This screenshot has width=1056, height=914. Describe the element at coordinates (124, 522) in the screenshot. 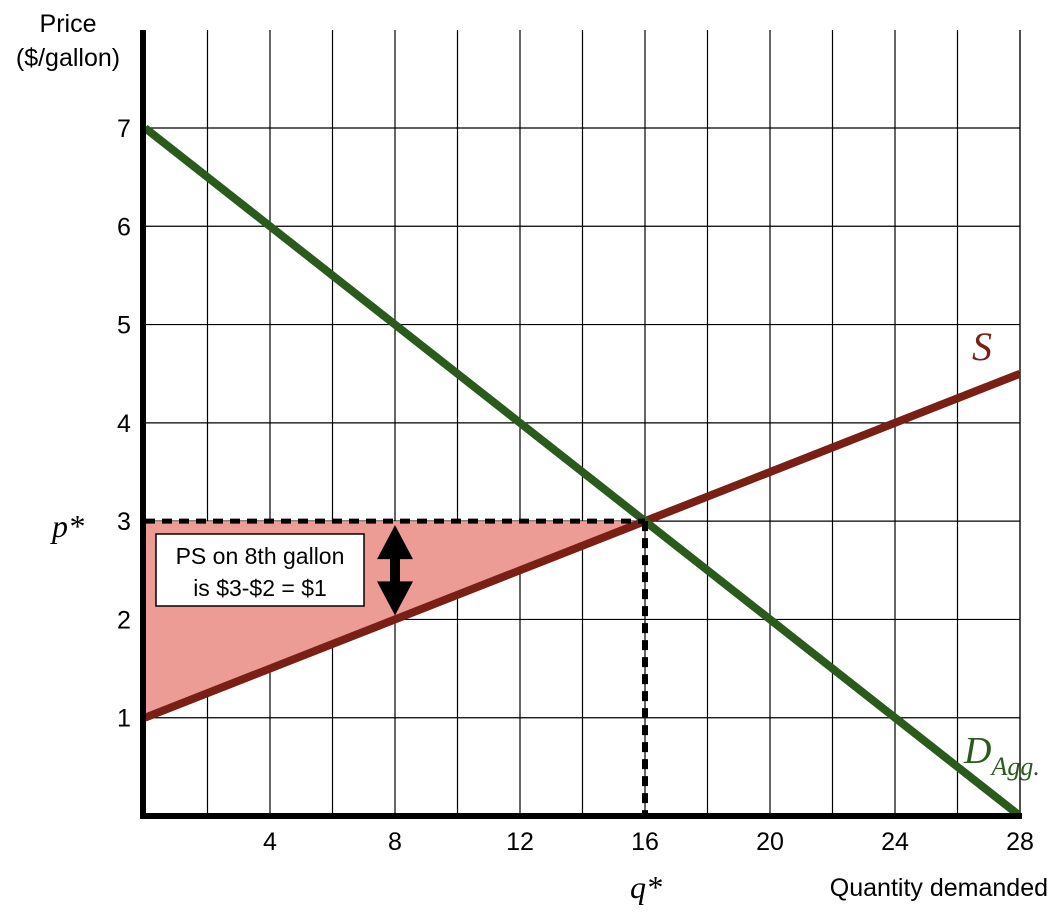

I see `y-tick-label: 3` at that location.